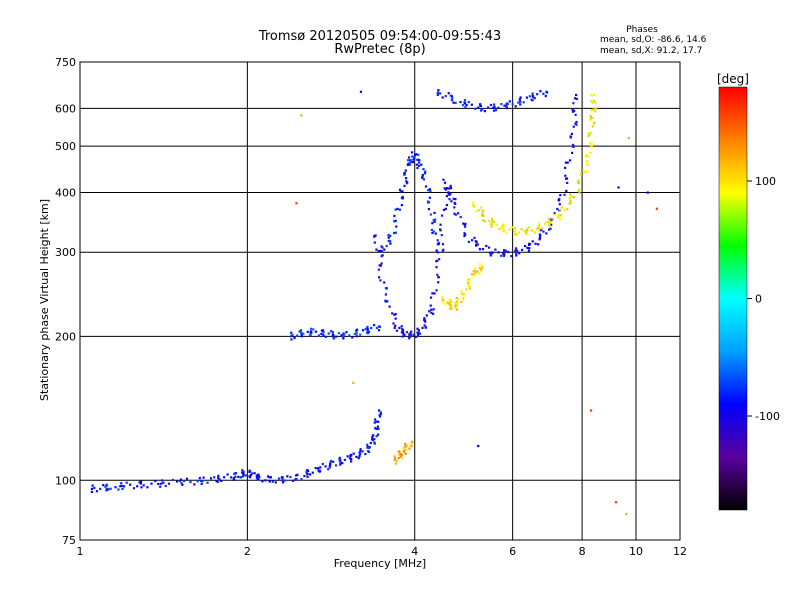  What do you see at coordinates (44, 300) in the screenshot?
I see `y-axis-label: Stationary phase Virtual Height [km]` at bounding box center [44, 300].